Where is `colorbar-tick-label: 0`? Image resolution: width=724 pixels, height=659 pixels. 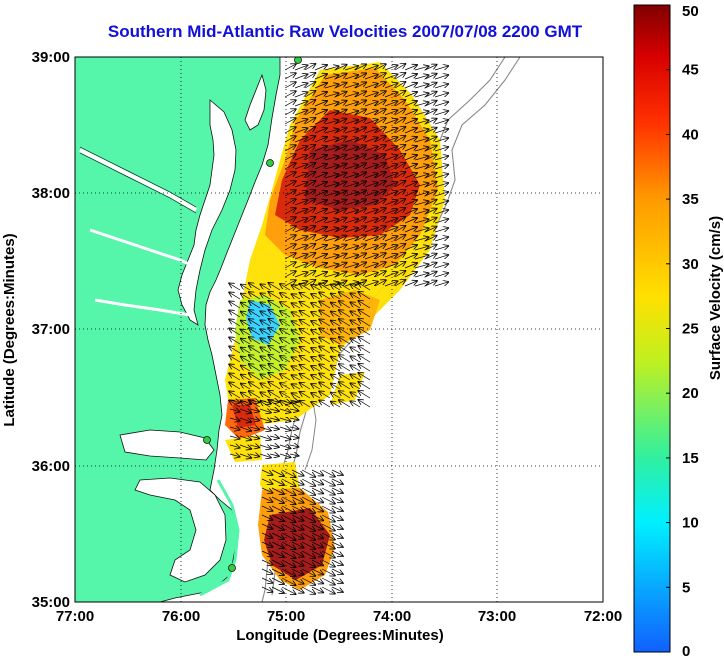 colorbar-tick-label: 0 is located at coordinates (686, 651).